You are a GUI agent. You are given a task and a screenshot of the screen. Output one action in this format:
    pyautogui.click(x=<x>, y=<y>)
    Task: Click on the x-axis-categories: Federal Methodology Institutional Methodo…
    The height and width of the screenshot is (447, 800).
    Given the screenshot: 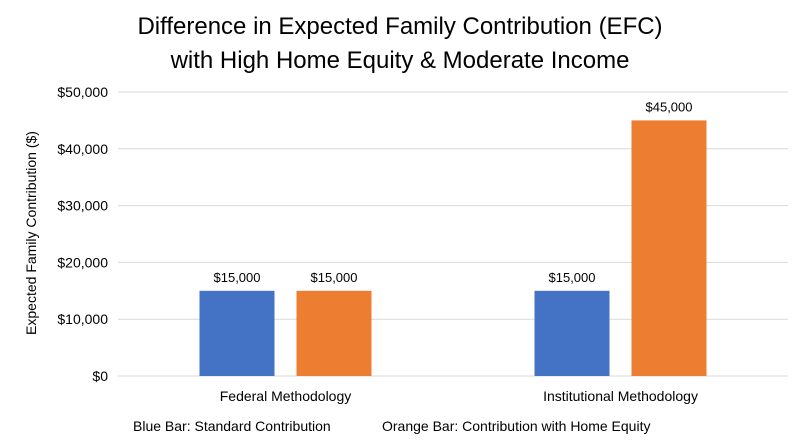 What is the action you would take?
    pyautogui.click(x=459, y=396)
    